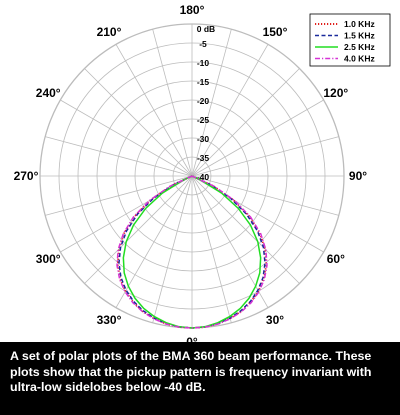 The height and width of the screenshot is (415, 400). What do you see at coordinates (359, 36) in the screenshot?
I see `legend-label: 1.5 KHz` at bounding box center [359, 36].